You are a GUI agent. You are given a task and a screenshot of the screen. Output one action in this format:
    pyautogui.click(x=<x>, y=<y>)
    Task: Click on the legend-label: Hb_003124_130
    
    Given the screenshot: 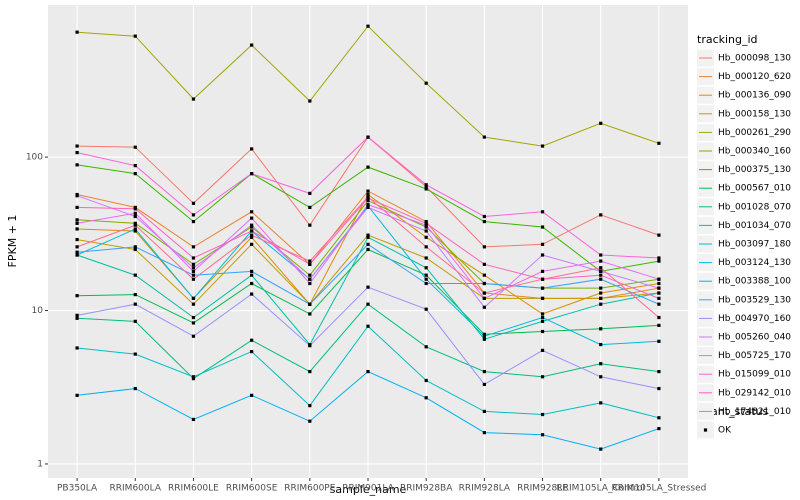 What is the action you would take?
    pyautogui.click(x=754, y=263)
    